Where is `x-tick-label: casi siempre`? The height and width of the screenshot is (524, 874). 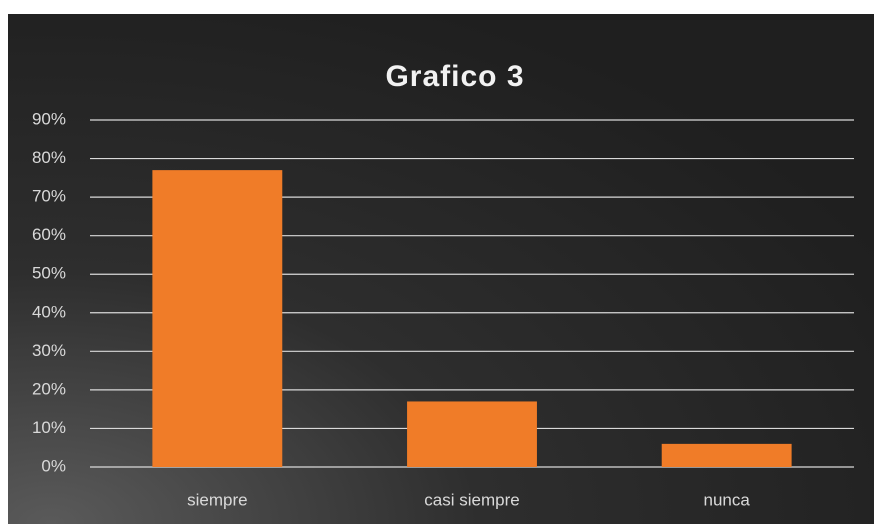
x-tick-label: casi siempre is located at coordinates (471, 499).